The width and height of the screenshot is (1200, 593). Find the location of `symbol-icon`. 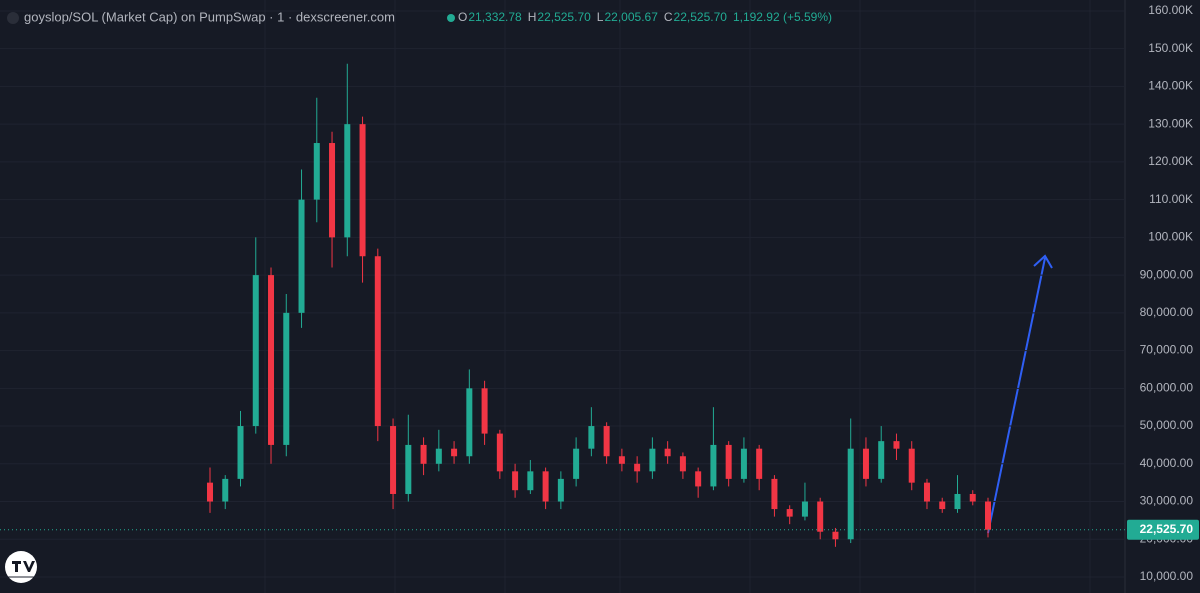

symbol-icon is located at coordinates (13, 18).